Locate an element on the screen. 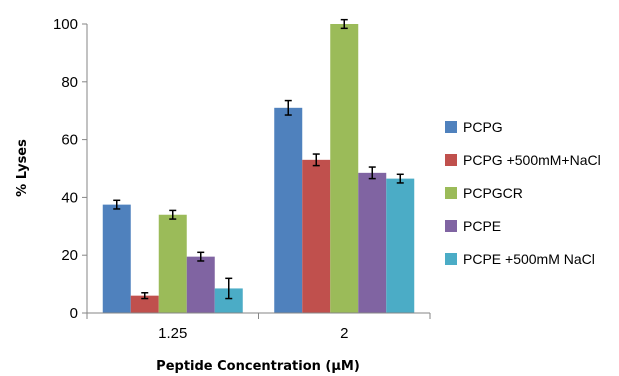  x-axis-title: Peptide Concentration (µM) is located at coordinates (258, 366).